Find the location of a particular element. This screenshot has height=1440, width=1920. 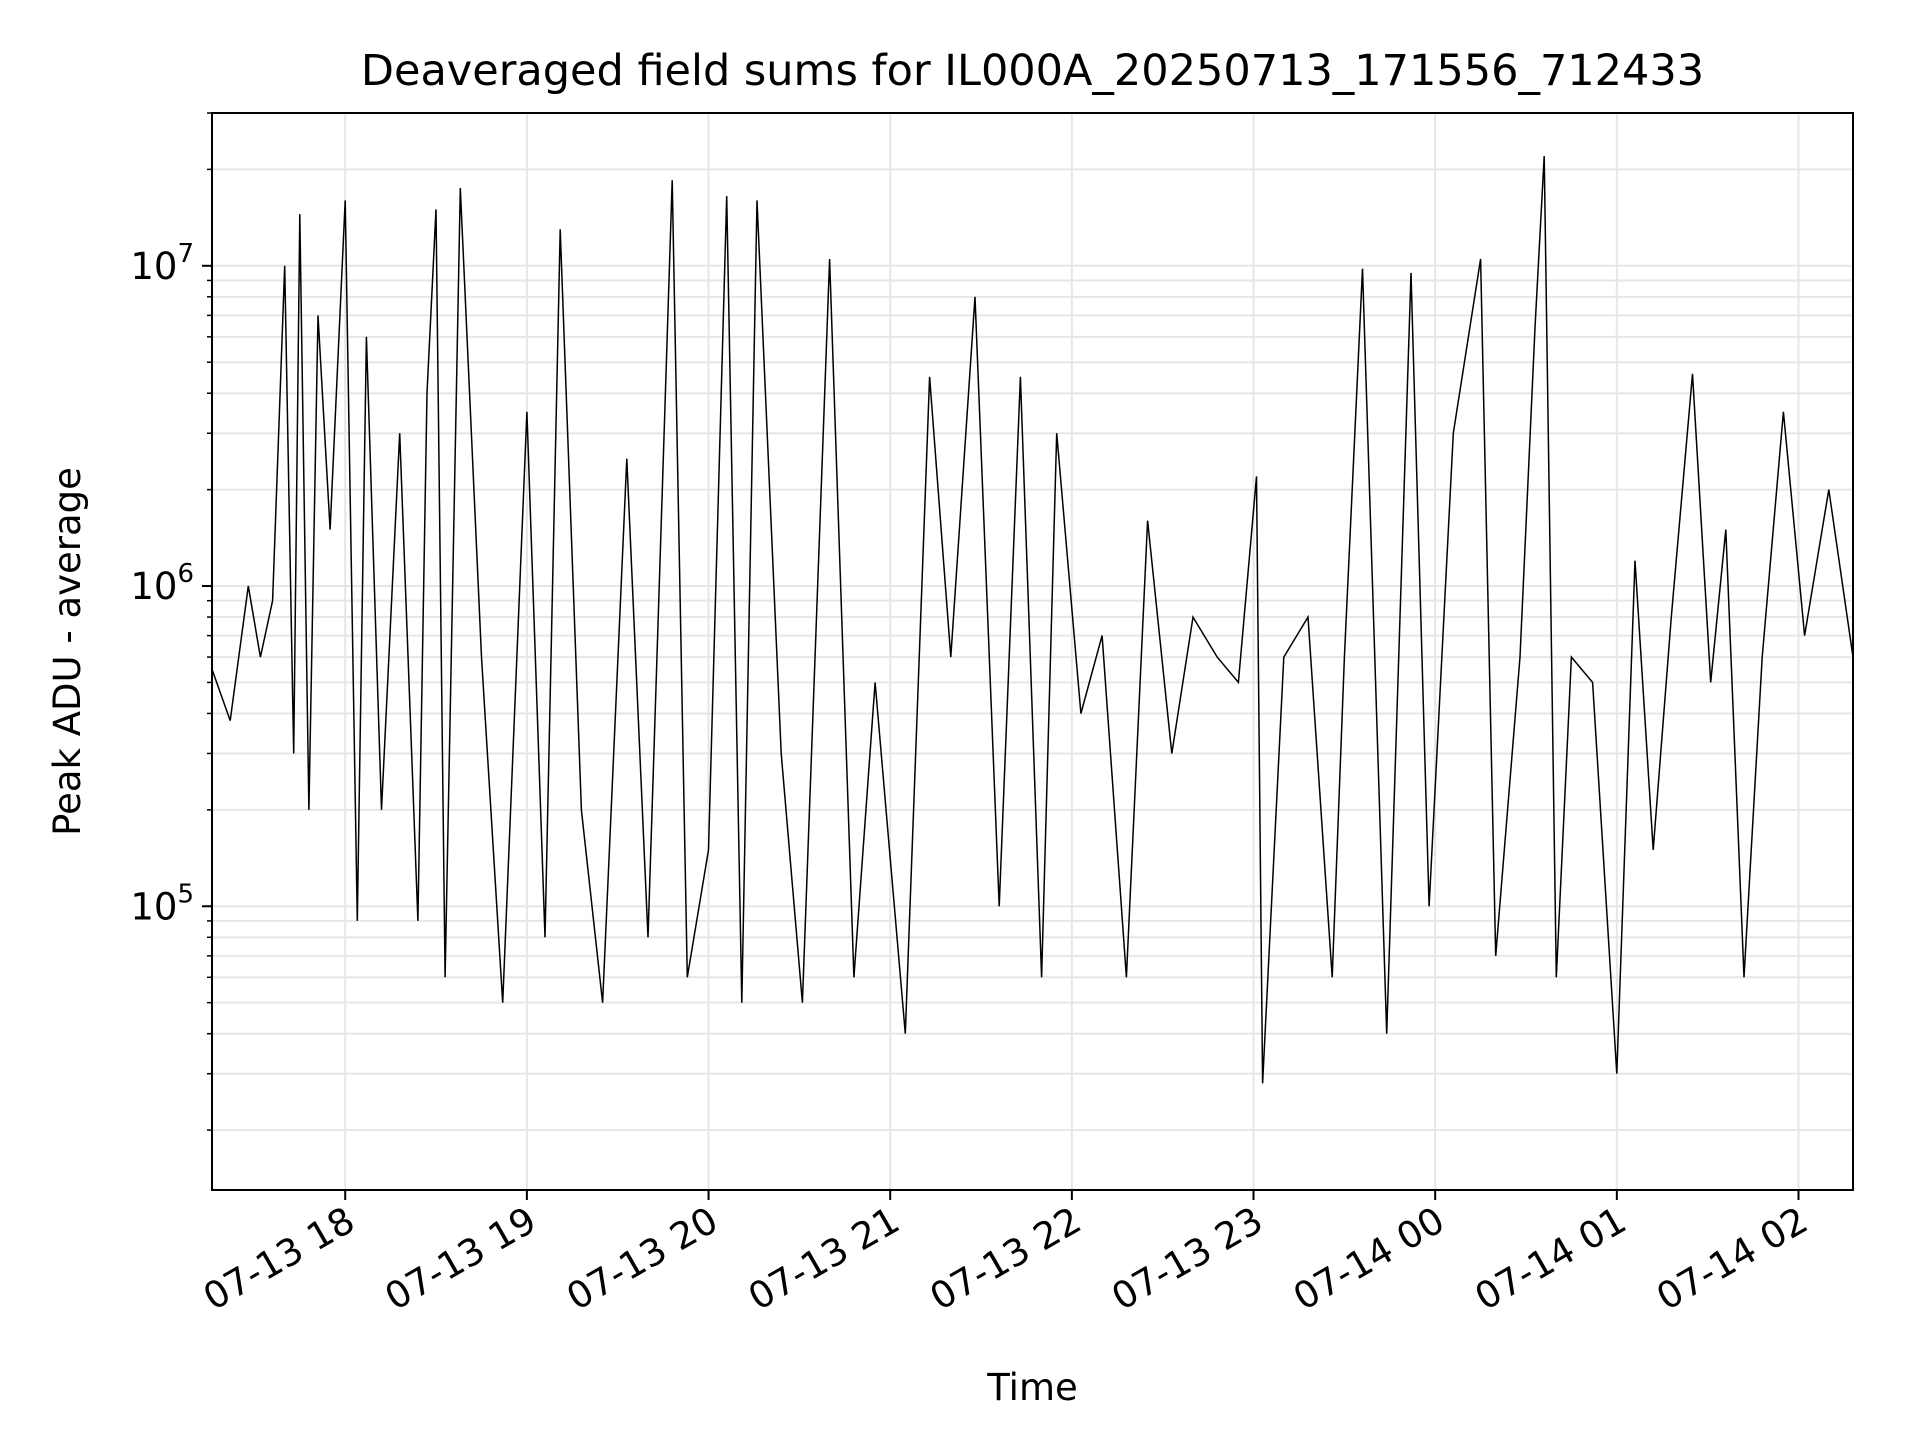

y-tick-label: 10⁶ is located at coordinates (162, 583).